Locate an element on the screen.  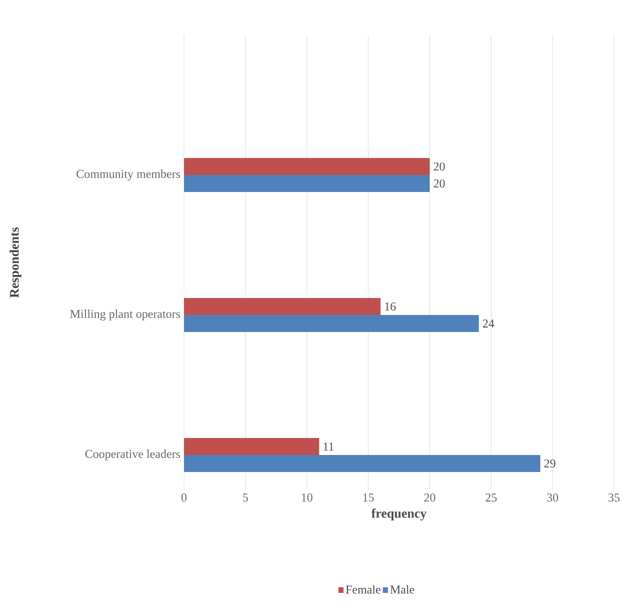
data-label: 16 is located at coordinates (390, 306).